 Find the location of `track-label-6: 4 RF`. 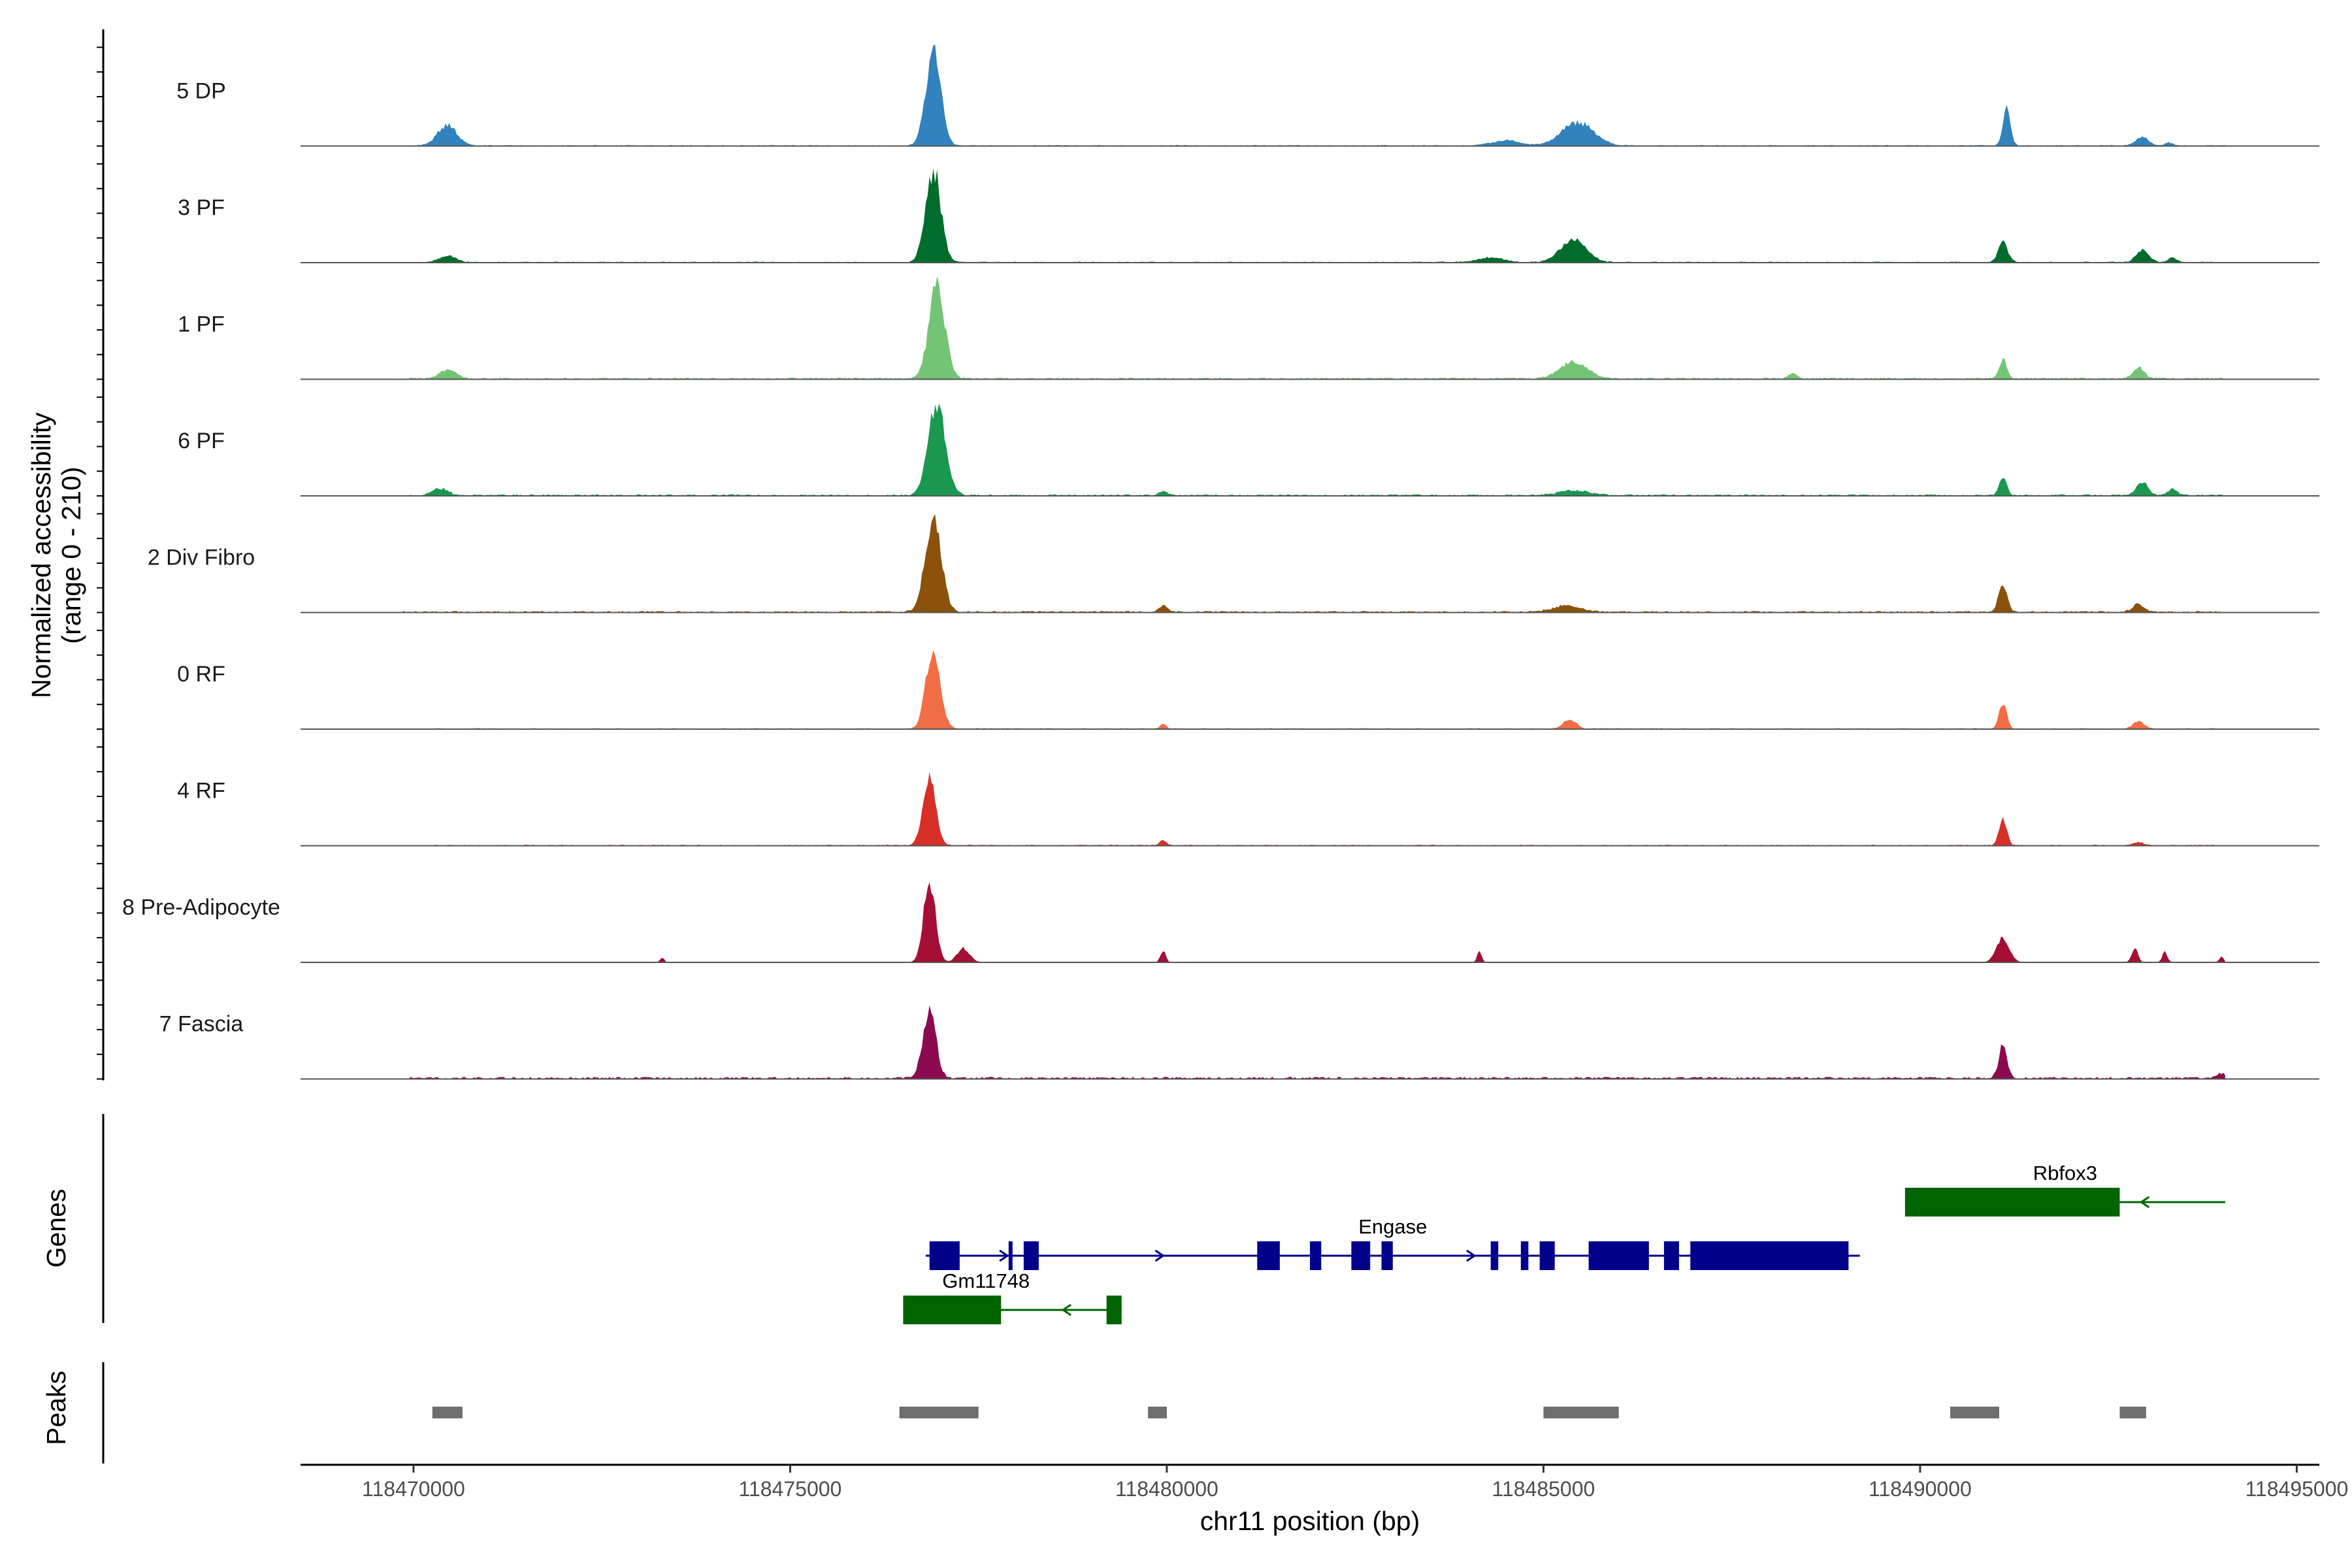

track-label-6: 4 RF is located at coordinates (201, 791).